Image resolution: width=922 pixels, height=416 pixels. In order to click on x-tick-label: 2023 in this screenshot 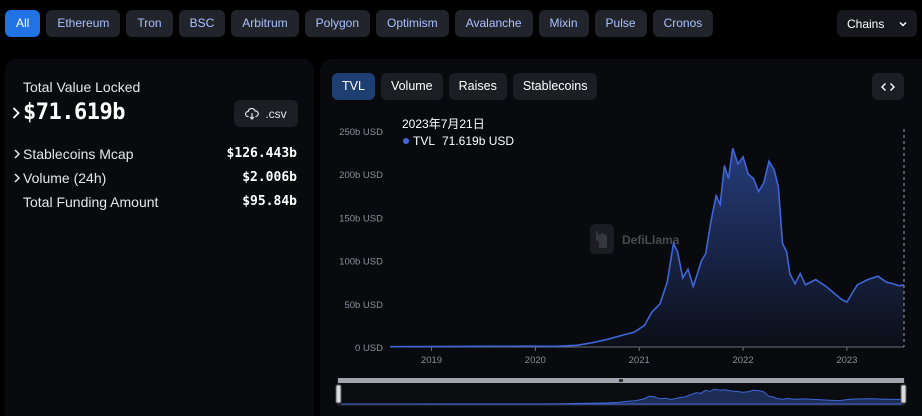, I will do `click(846, 360)`.